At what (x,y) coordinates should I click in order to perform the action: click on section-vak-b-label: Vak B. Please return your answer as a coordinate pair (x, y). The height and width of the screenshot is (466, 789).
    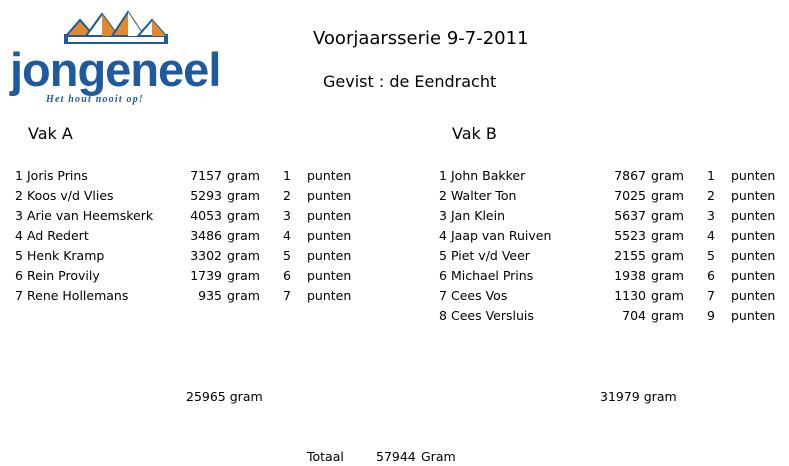
    Looking at the image, I should click on (474, 133).